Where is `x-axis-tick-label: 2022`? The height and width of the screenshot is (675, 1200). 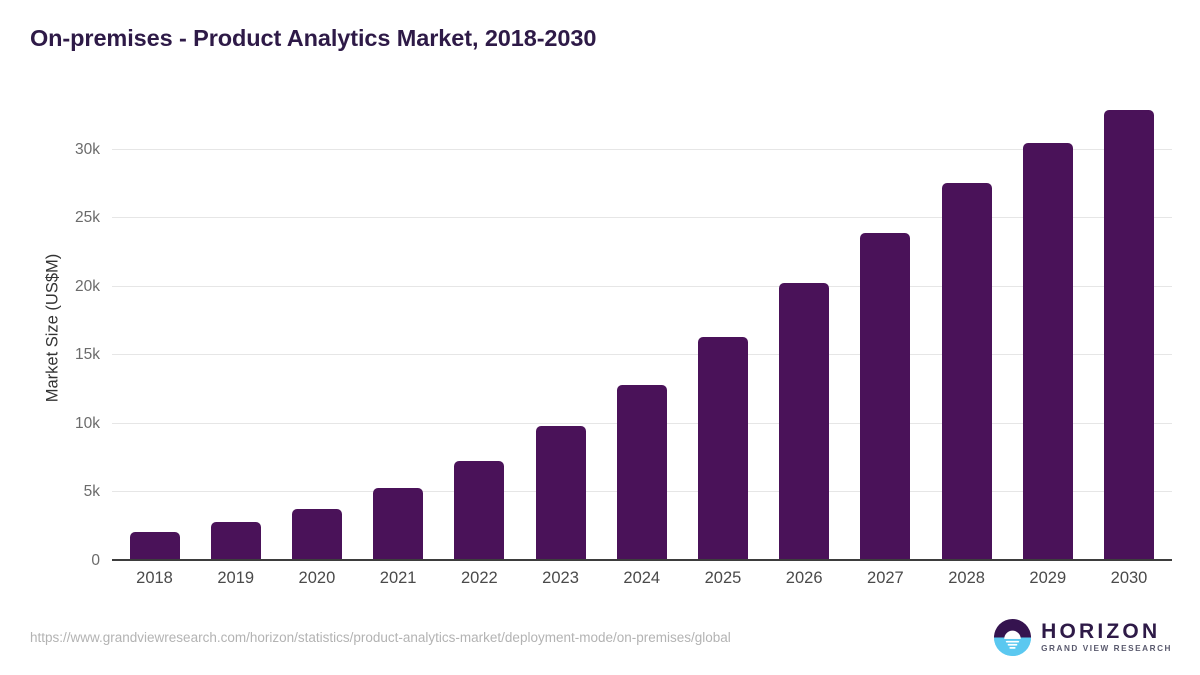 x-axis-tick-label: 2022 is located at coordinates (479, 578).